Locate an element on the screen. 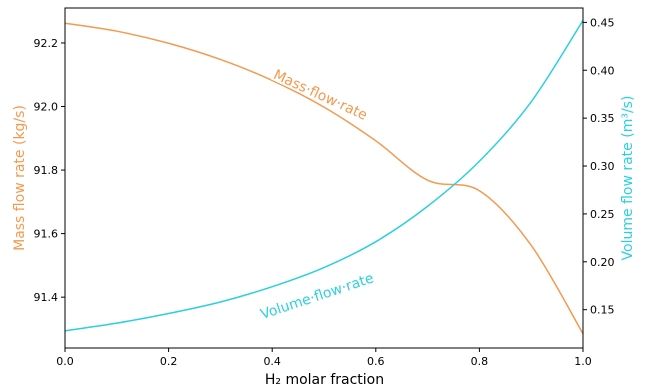 Image resolution: width=647 pixels, height=390 pixels. right-y-tick-label: 0.25 is located at coordinates (602, 214).